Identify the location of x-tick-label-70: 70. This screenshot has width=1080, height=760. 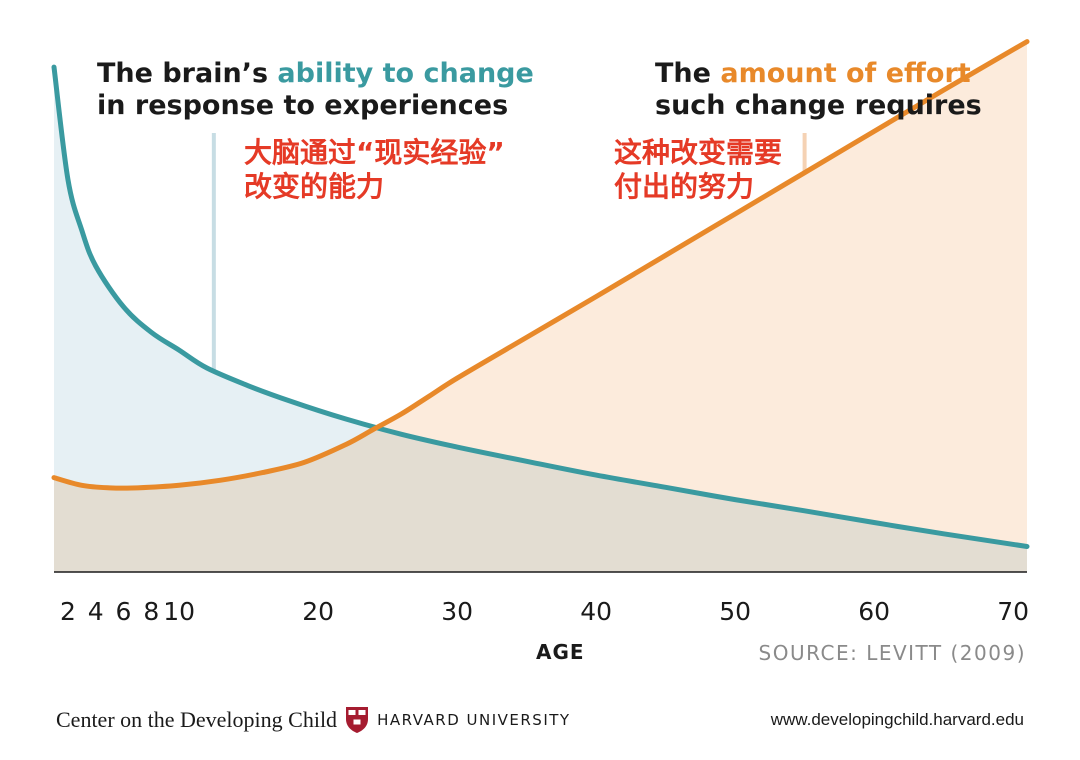
(1013, 611).